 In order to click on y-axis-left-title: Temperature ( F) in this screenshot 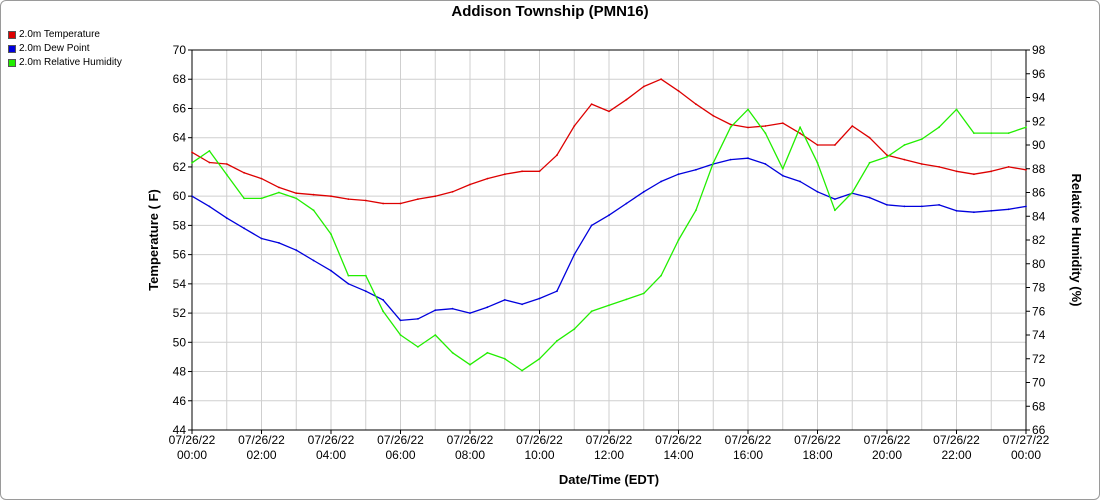, I will do `click(153, 240)`.